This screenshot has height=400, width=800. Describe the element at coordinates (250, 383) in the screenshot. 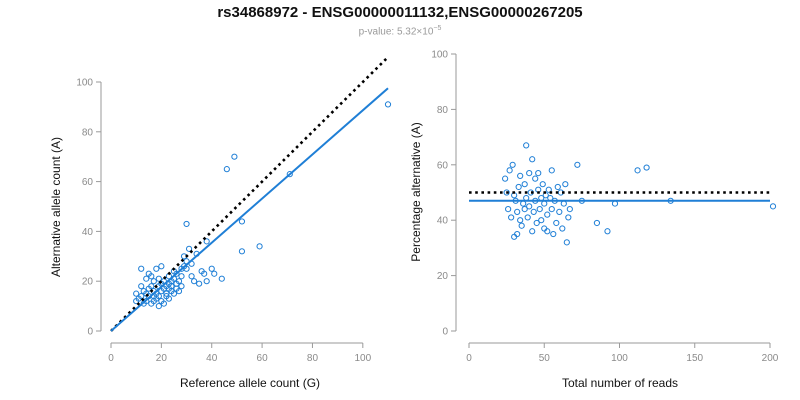

I see `x-axis-label: Reference allele count (G)` at that location.